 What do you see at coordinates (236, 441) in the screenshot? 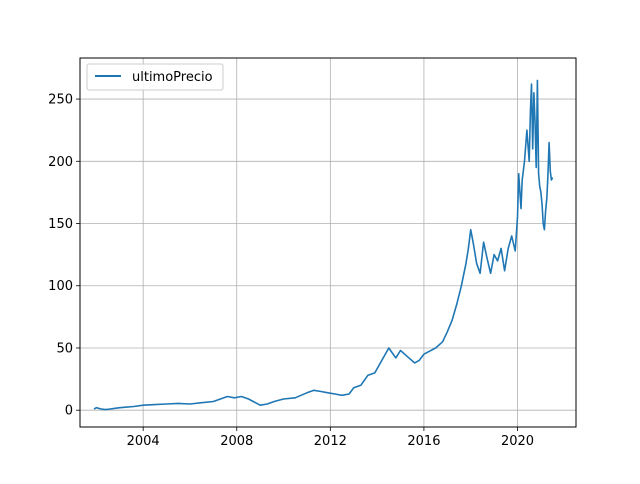
I see `x-tick-label: 2008` at bounding box center [236, 441].